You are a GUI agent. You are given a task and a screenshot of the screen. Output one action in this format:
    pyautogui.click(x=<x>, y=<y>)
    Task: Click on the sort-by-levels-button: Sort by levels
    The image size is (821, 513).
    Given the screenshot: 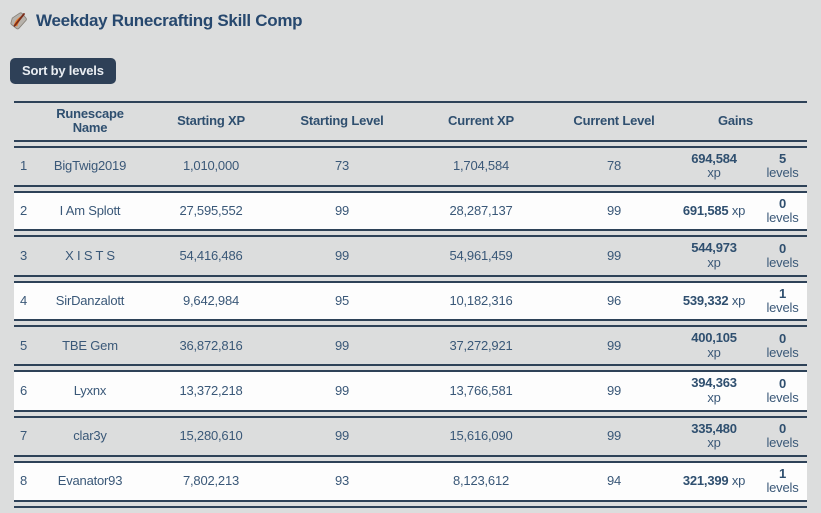 What is the action you would take?
    pyautogui.click(x=63, y=71)
    